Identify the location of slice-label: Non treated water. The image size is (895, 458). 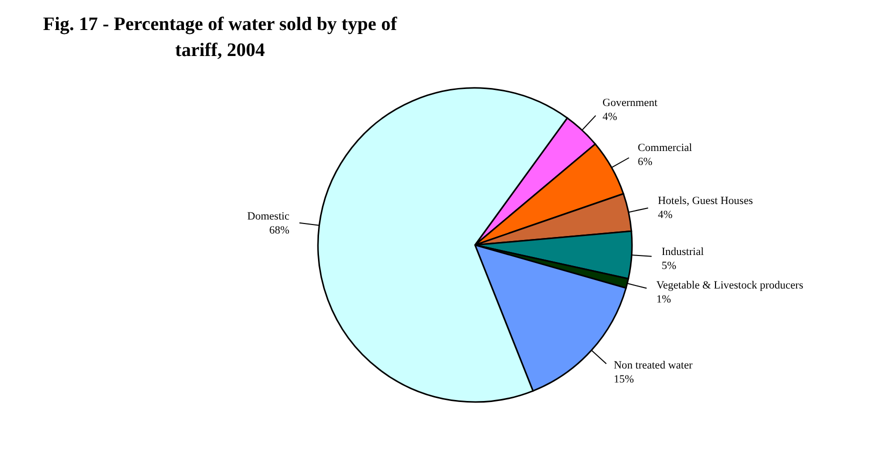
(653, 365).